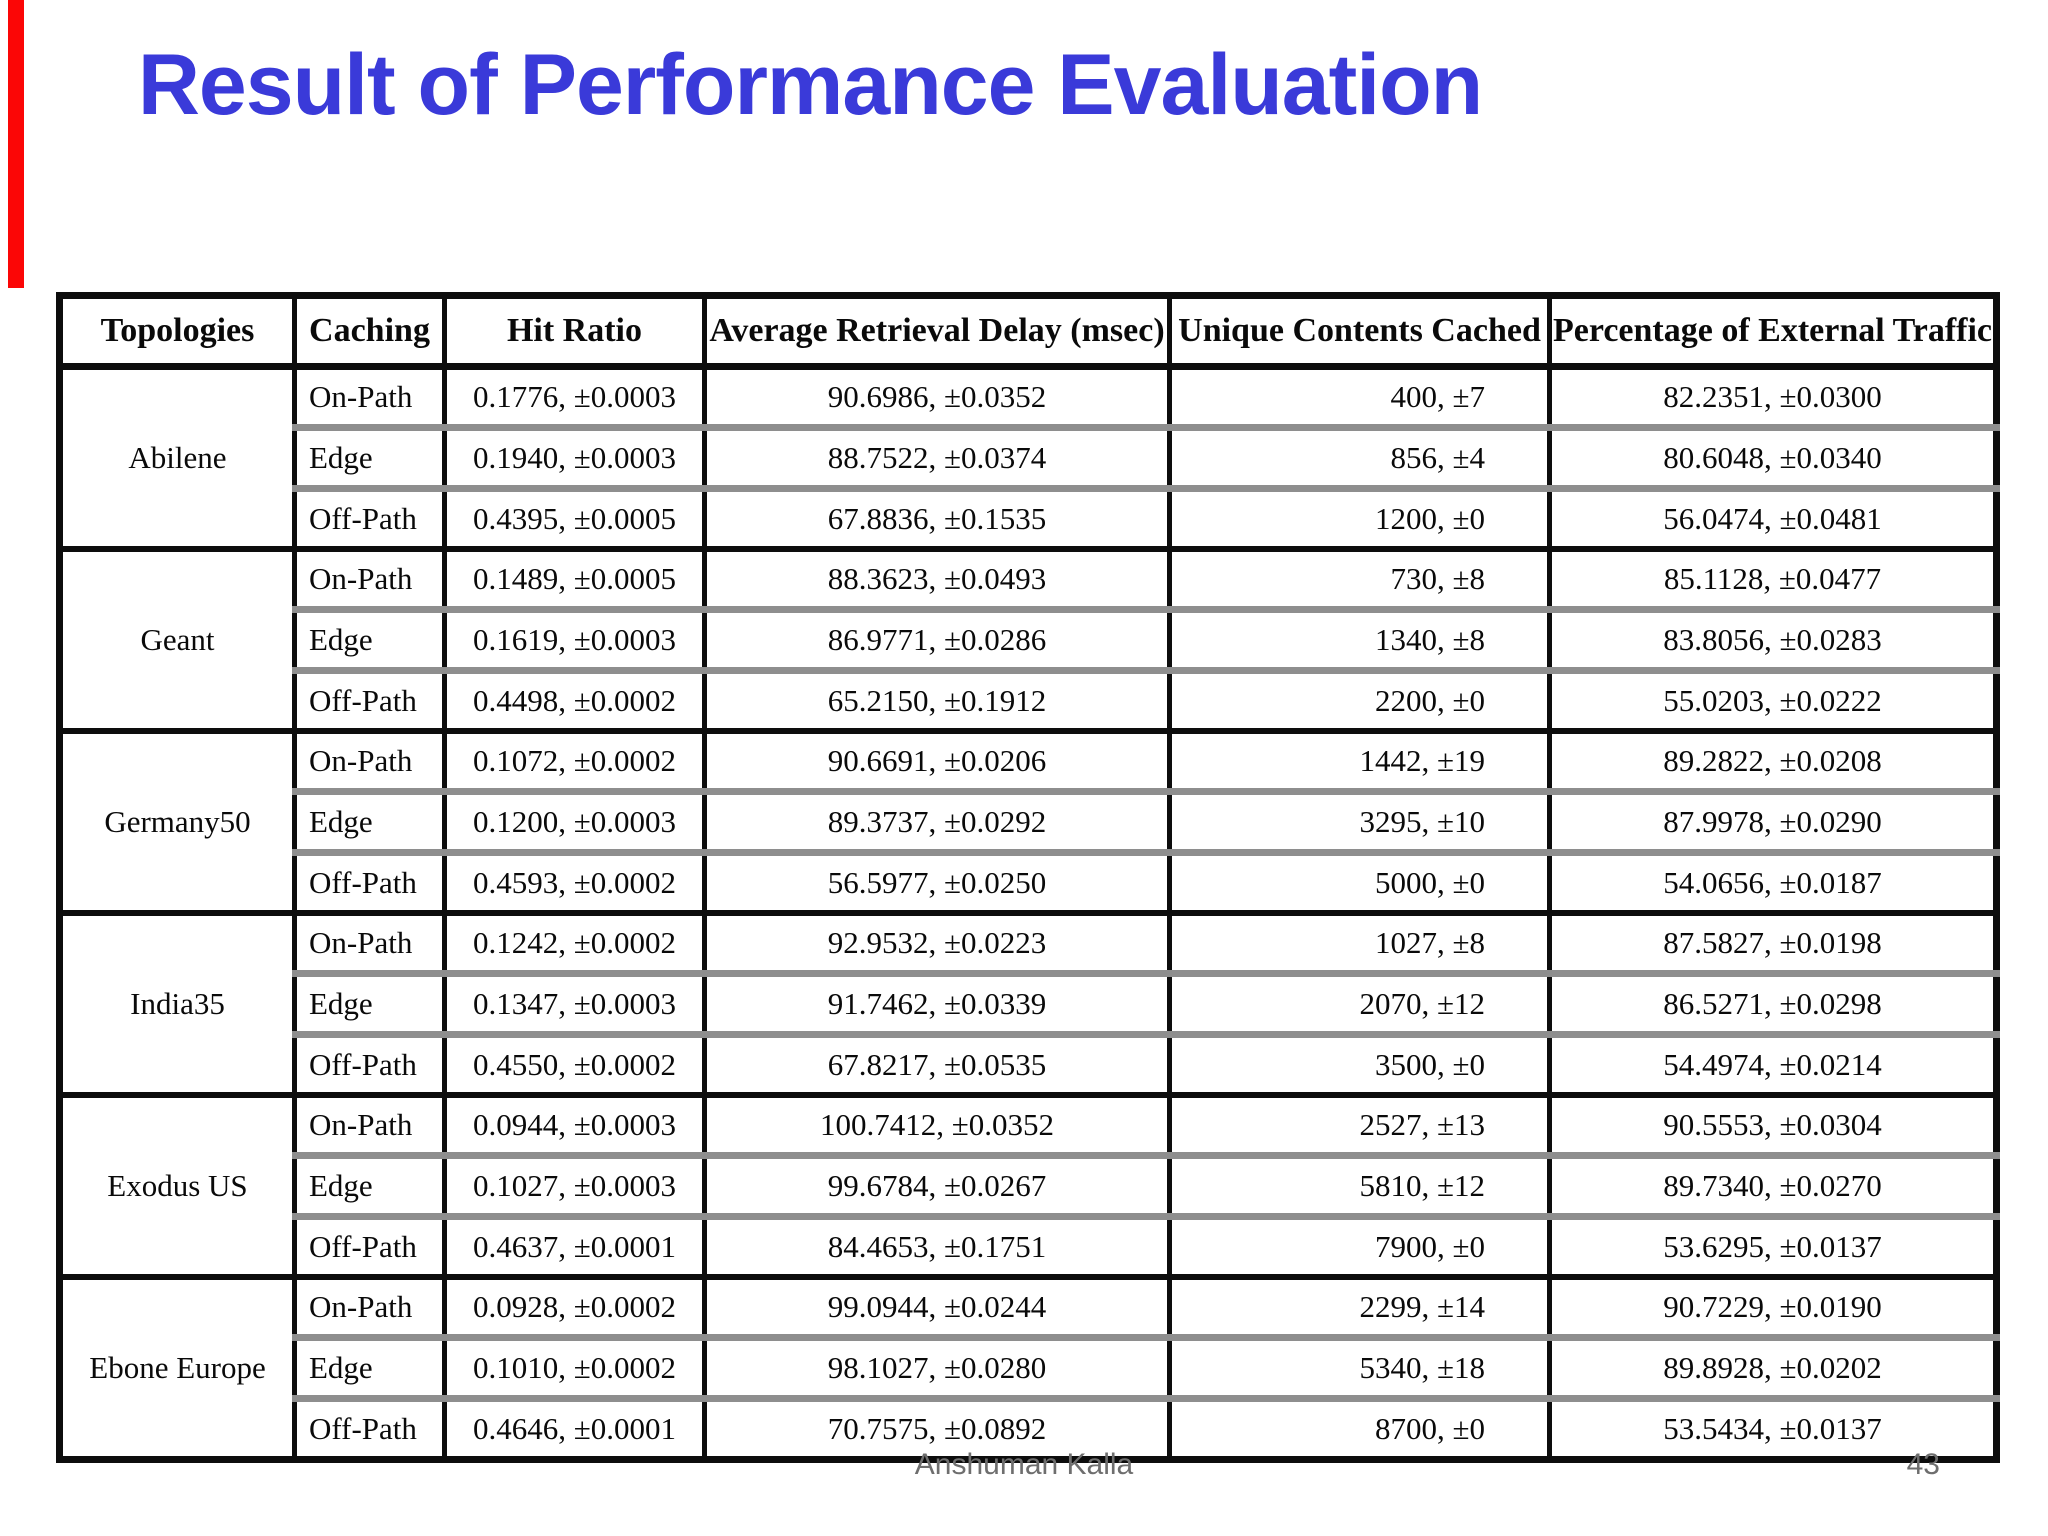 This screenshot has width=2048, height=1536. I want to click on external-traffic-cell: 55.0203, ±0.0222, so click(1772, 699).